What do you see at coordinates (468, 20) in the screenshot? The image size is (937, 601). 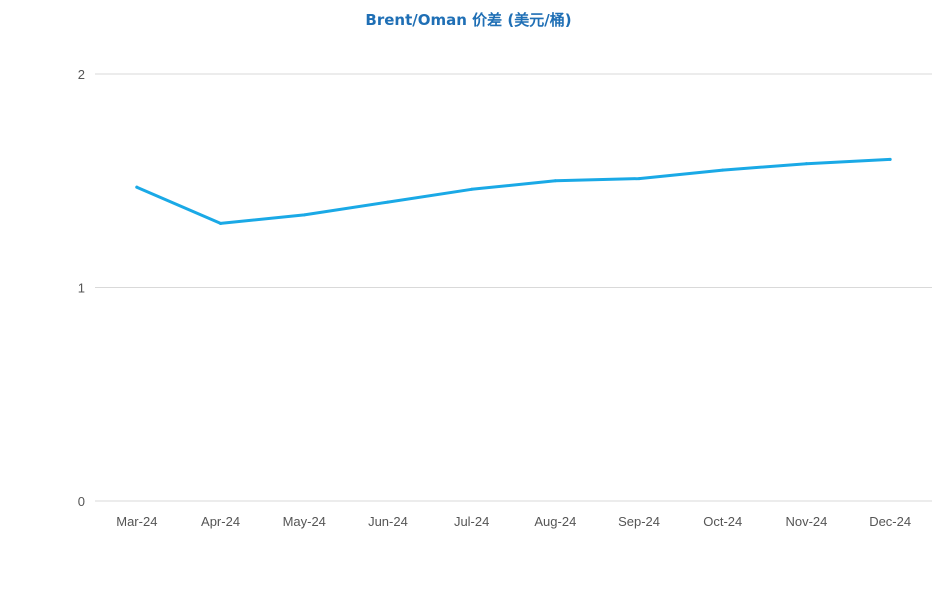 I see `chart-title: Brent/Oman 价差 (美元/桶)` at bounding box center [468, 20].